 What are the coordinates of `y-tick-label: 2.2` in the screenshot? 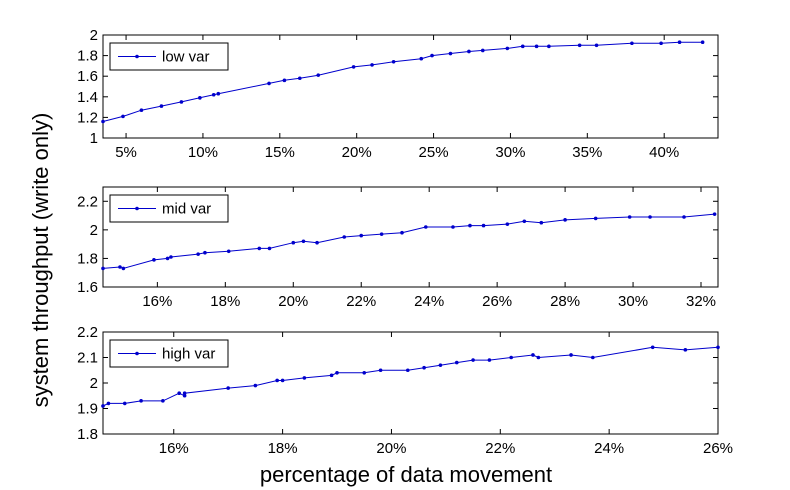 It's located at (87, 201).